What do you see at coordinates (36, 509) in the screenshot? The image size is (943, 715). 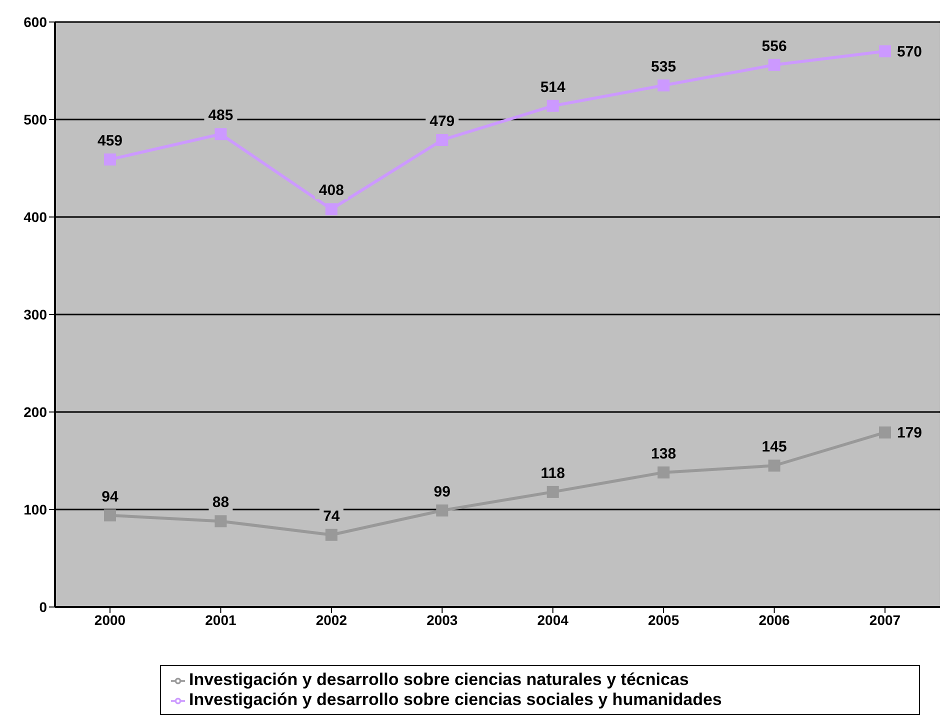 I see `y-tick-label: 100` at bounding box center [36, 509].